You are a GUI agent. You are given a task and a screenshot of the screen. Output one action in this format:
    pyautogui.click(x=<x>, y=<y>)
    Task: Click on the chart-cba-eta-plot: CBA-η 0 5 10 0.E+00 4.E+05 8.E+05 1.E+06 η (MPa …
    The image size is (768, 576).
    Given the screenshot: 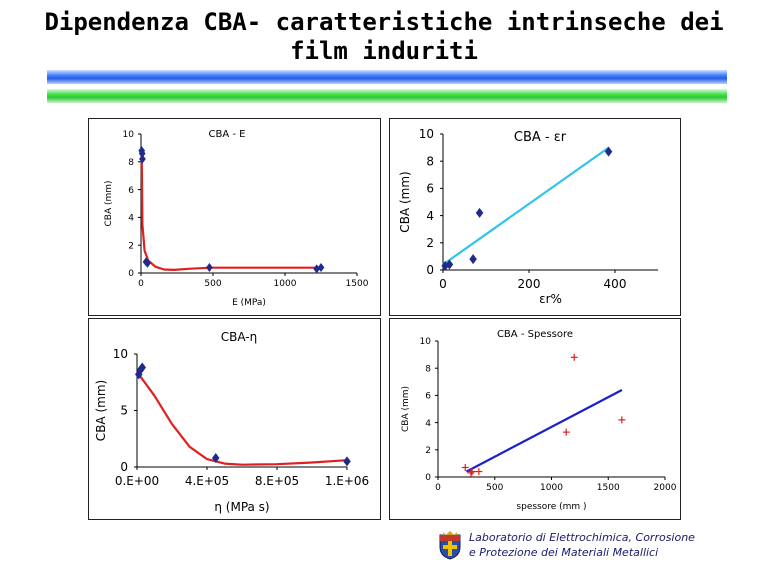 What is the action you would take?
    pyautogui.click(x=231, y=422)
    